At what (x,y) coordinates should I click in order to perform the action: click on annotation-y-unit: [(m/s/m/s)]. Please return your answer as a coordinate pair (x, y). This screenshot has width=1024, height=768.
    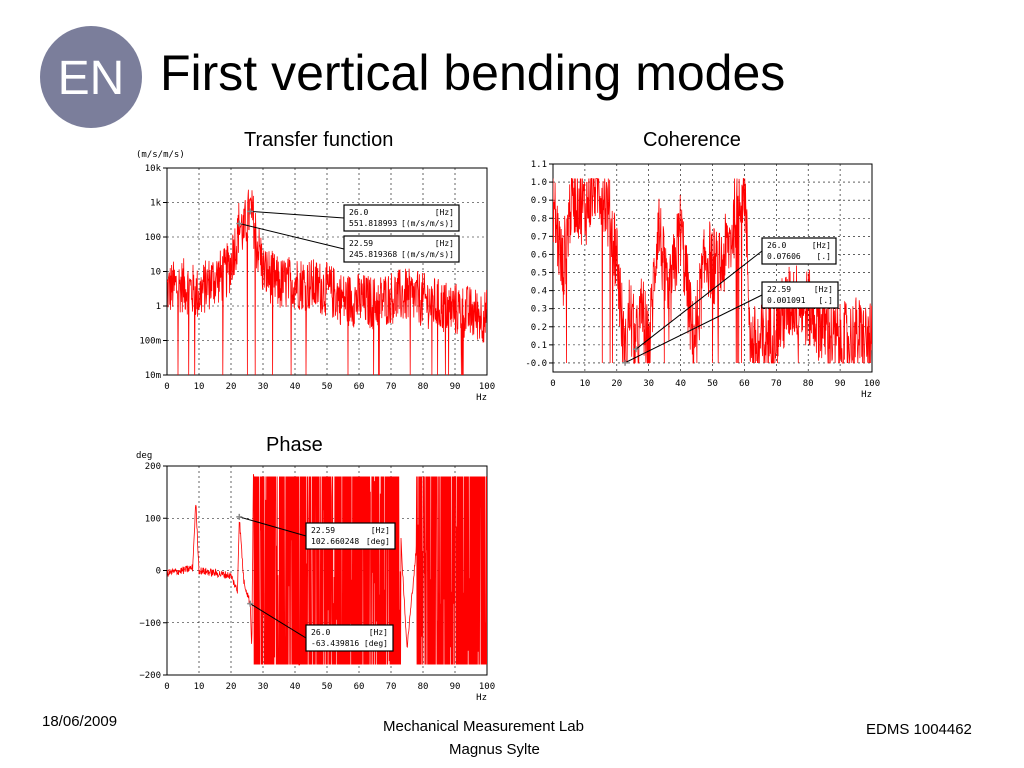
    Looking at the image, I should click on (427, 254).